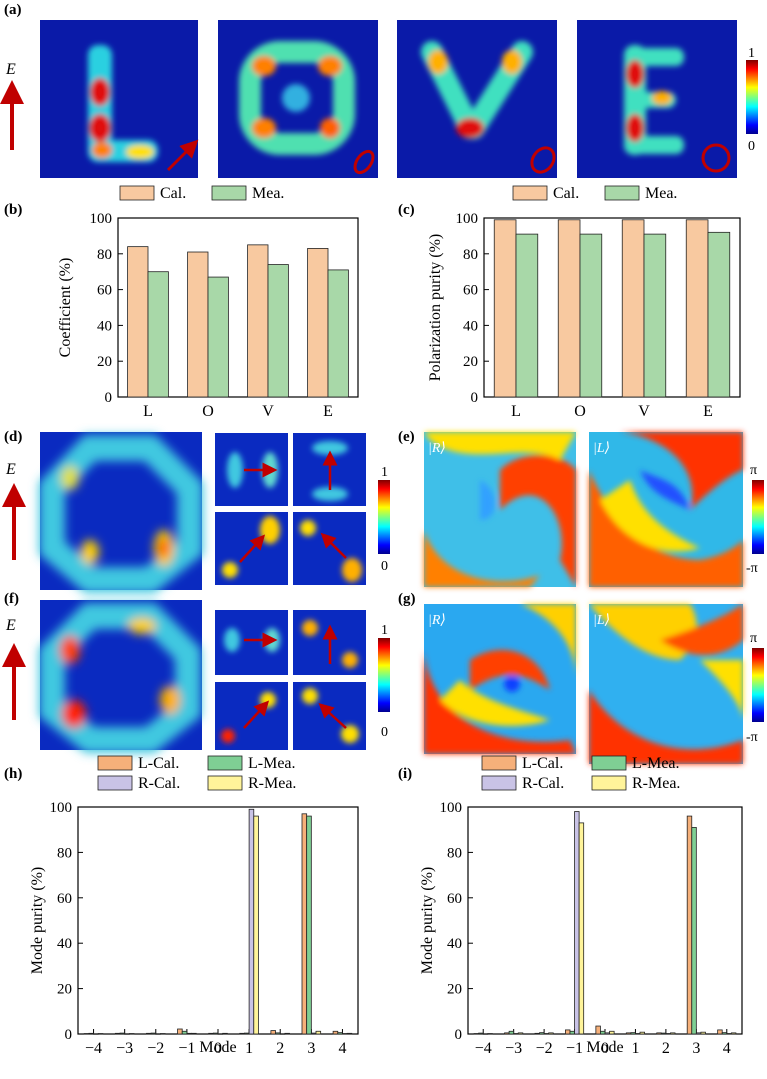  I want to click on letter-L-map, so click(119, 99).